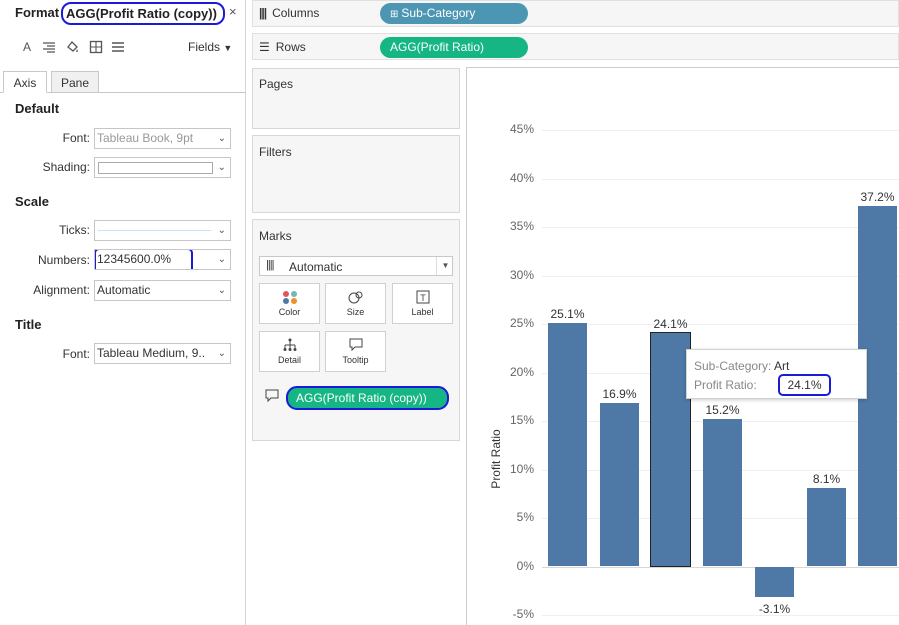  What do you see at coordinates (155, 168) in the screenshot?
I see `shading-swatch` at bounding box center [155, 168].